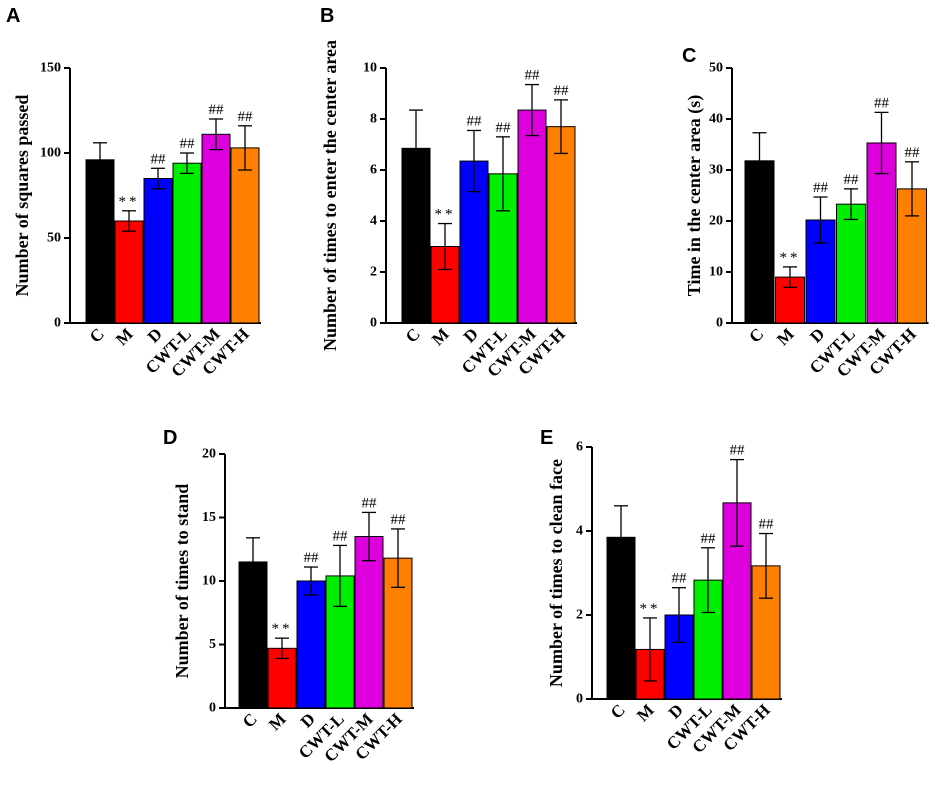 Image resolution: width=941 pixels, height=792 pixels. What do you see at coordinates (212, 644) in the screenshot?
I see `y-tick-label: 5` at bounding box center [212, 644].